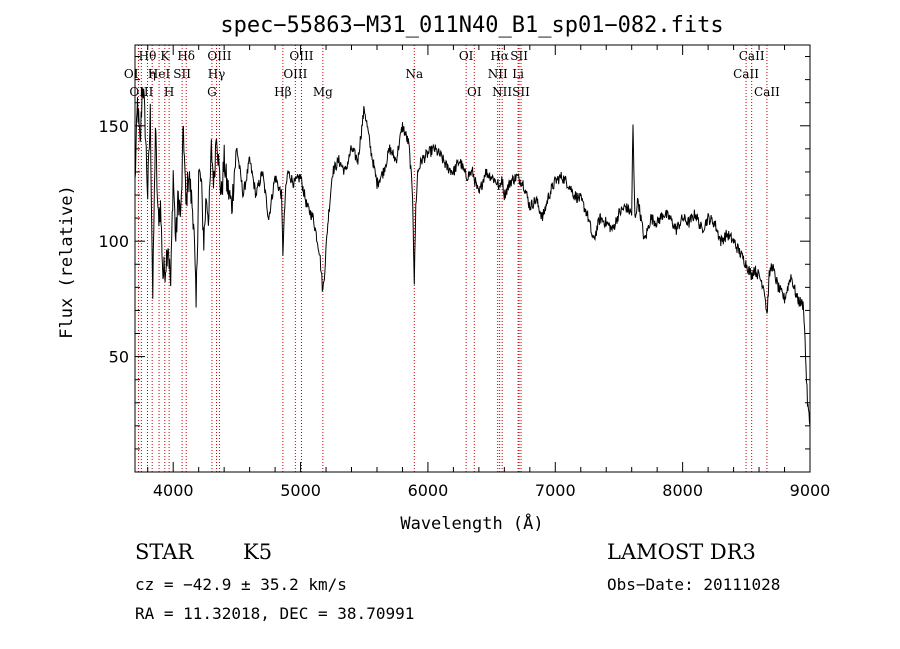 This screenshot has height=649, width=900. I want to click on x-tick-label-8000: 8000, so click(682, 490).